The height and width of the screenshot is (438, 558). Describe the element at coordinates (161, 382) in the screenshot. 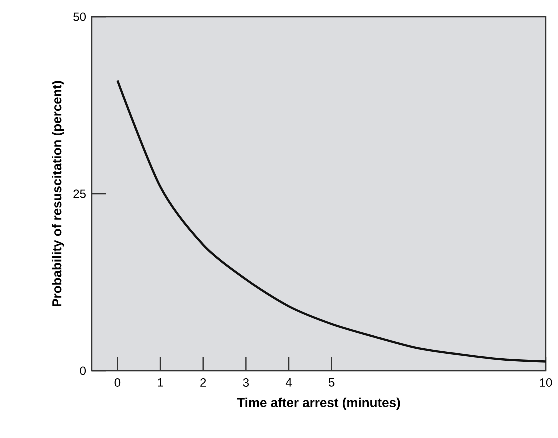

I see `x-tick-label: 1` at that location.